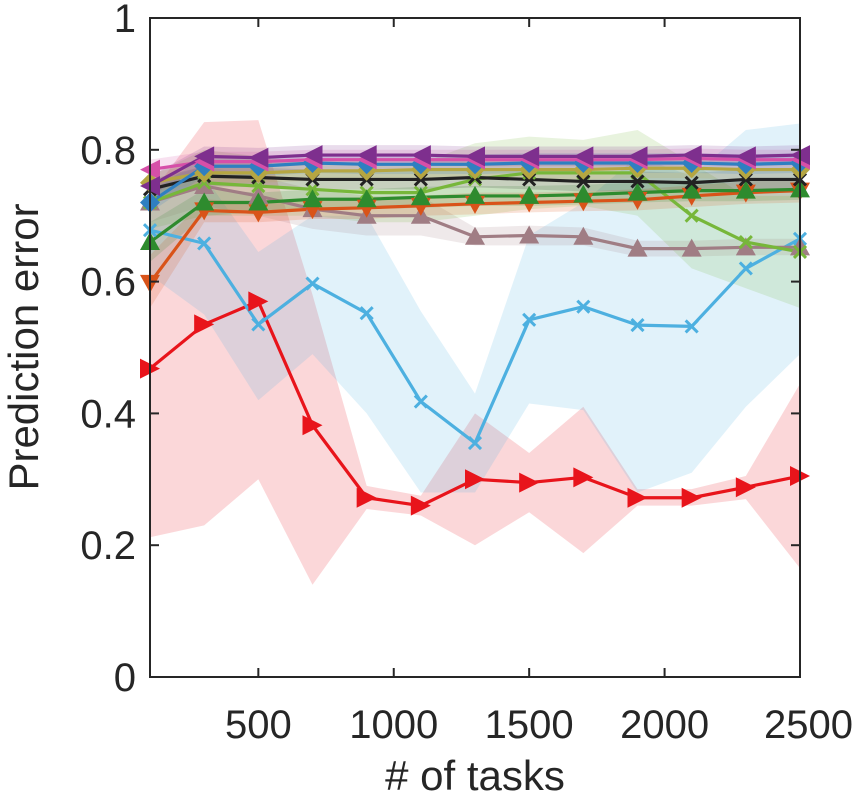 The image size is (855, 811). What do you see at coordinates (393, 725) in the screenshot?
I see `x-tick-label: 1000` at bounding box center [393, 725].